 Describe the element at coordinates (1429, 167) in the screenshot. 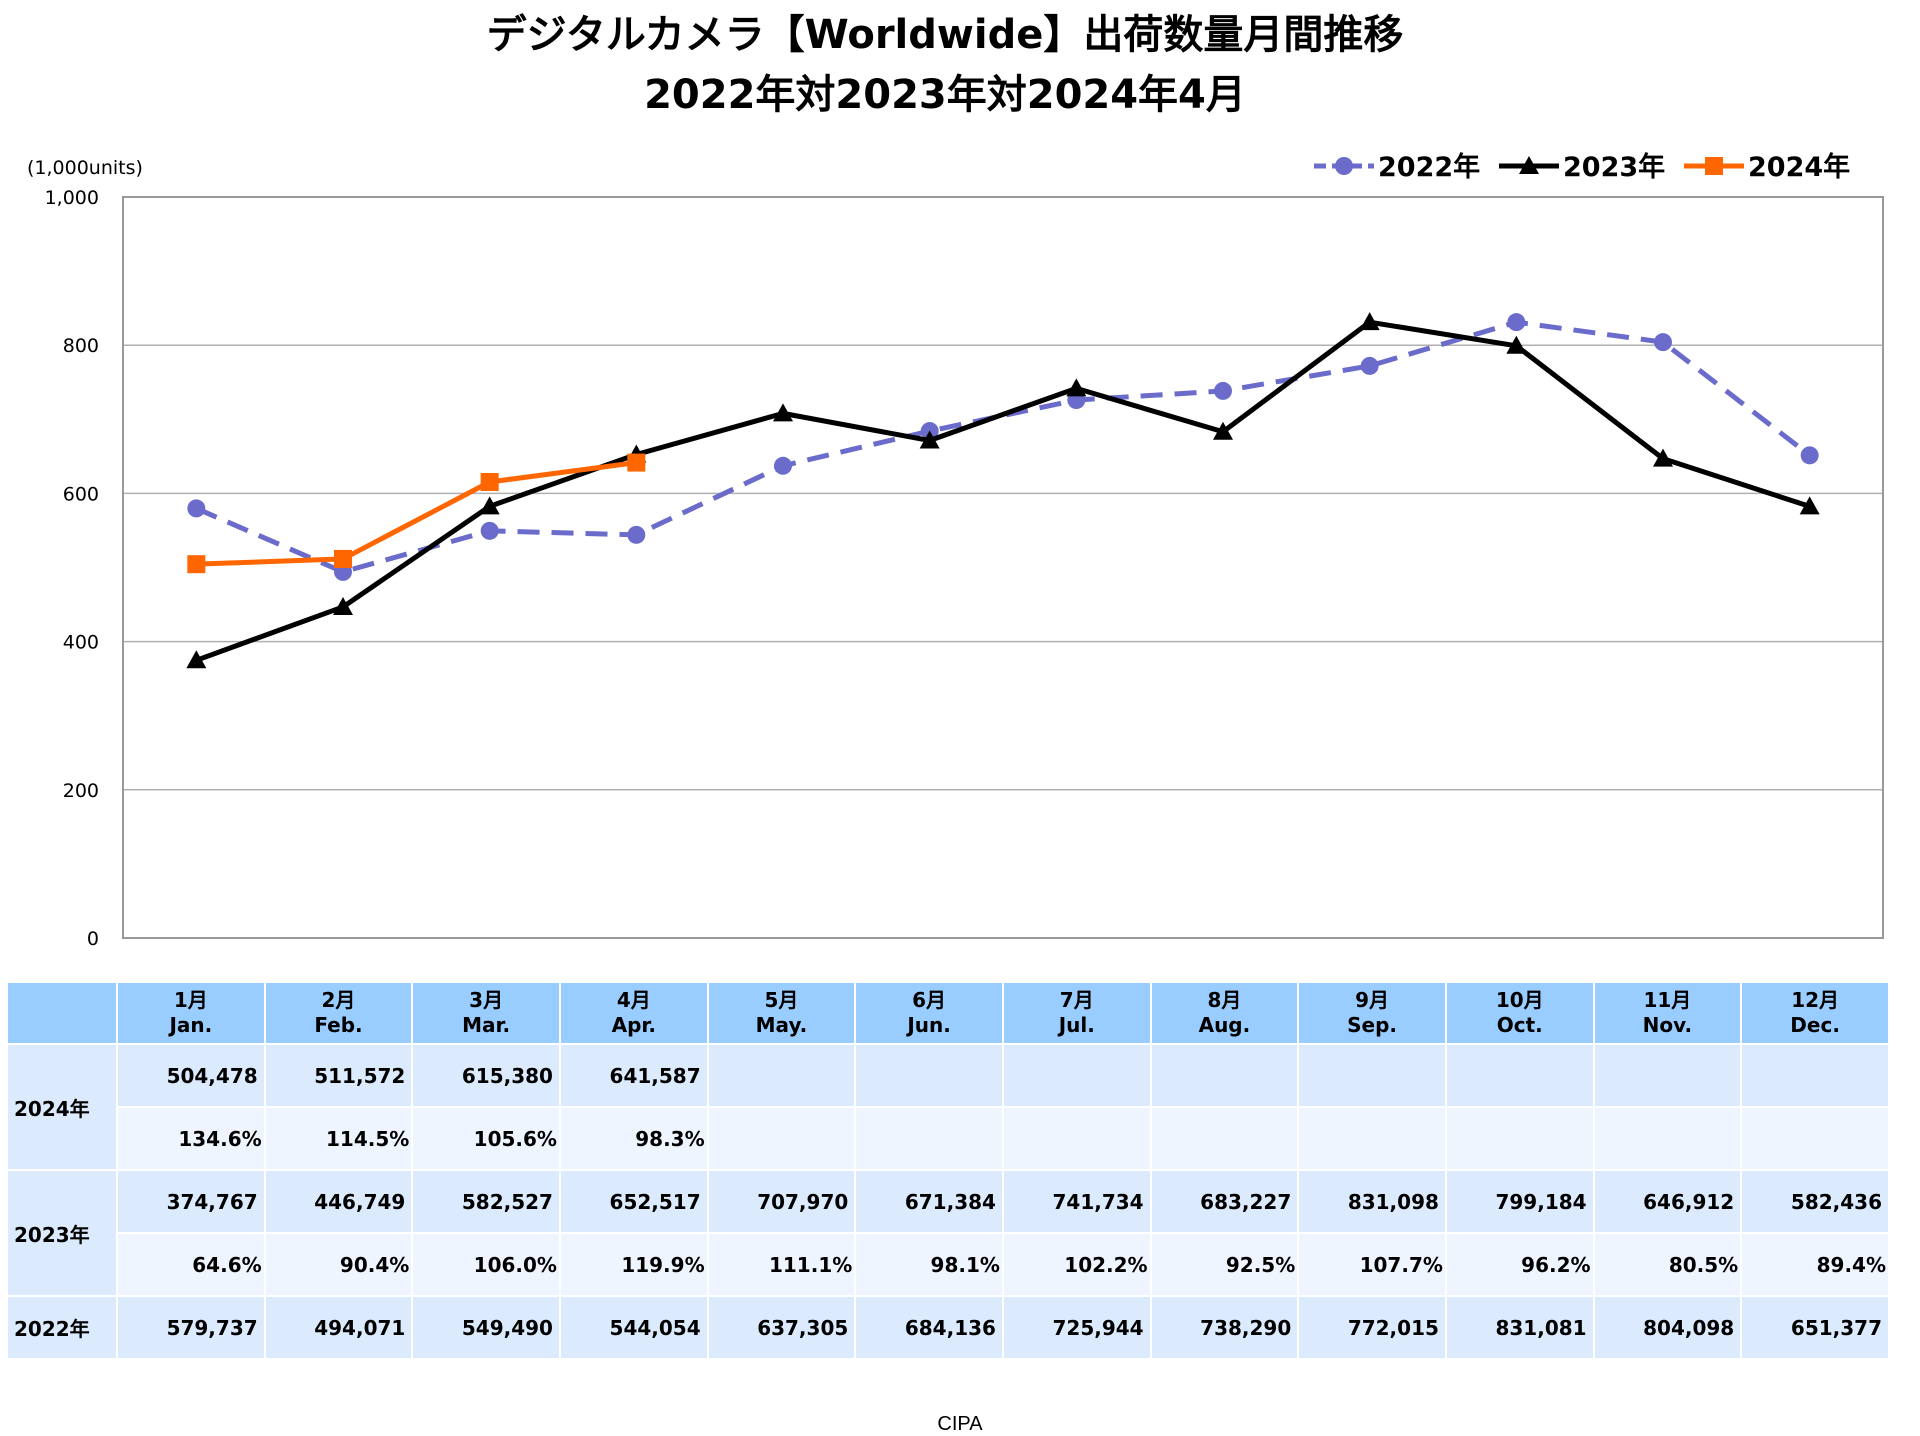

I see `legend-label: 2022年` at that location.